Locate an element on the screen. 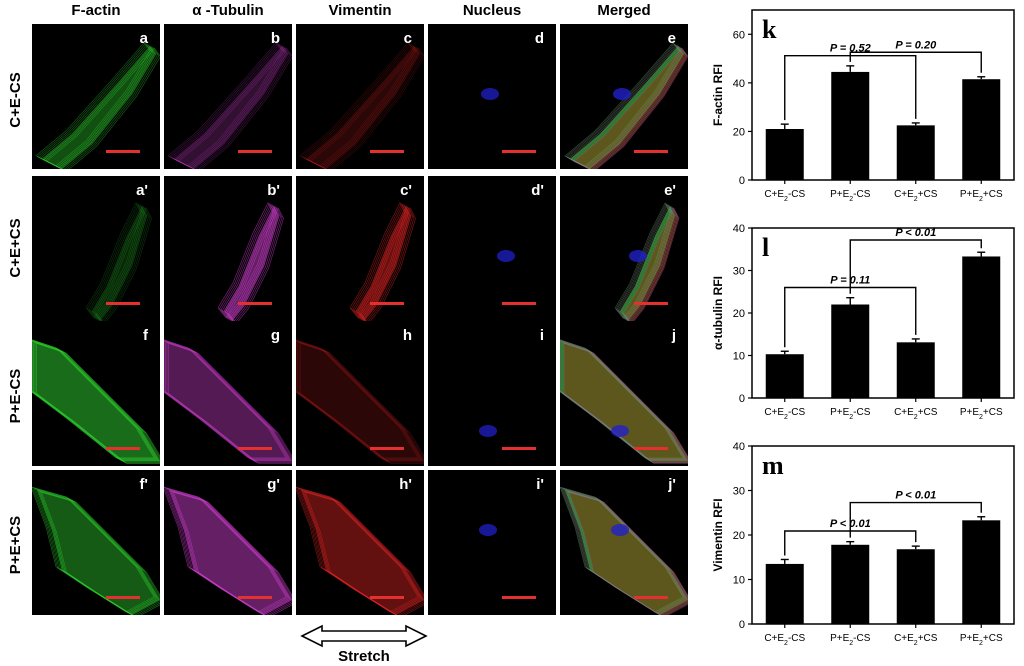 The width and height of the screenshot is (1024, 666). micrograph-panel: j' is located at coordinates (624, 542).